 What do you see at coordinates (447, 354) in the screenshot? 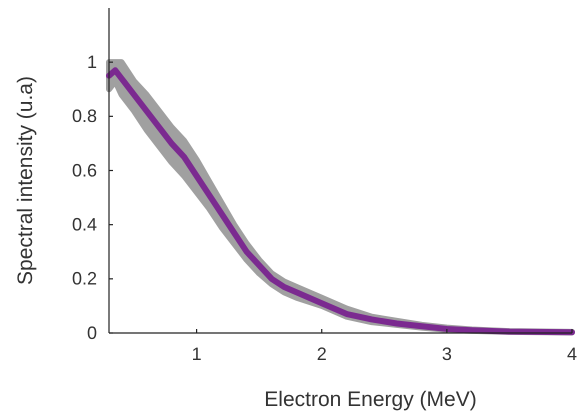
I see `x-tick-label: 3` at bounding box center [447, 354].